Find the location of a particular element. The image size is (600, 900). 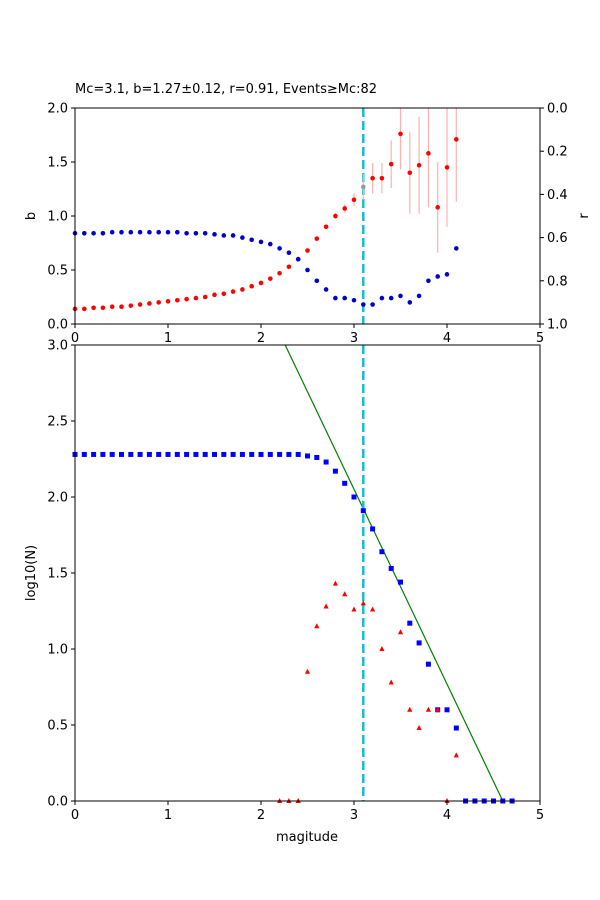

top-y-tick-label: 1.5 is located at coordinates (57, 163).